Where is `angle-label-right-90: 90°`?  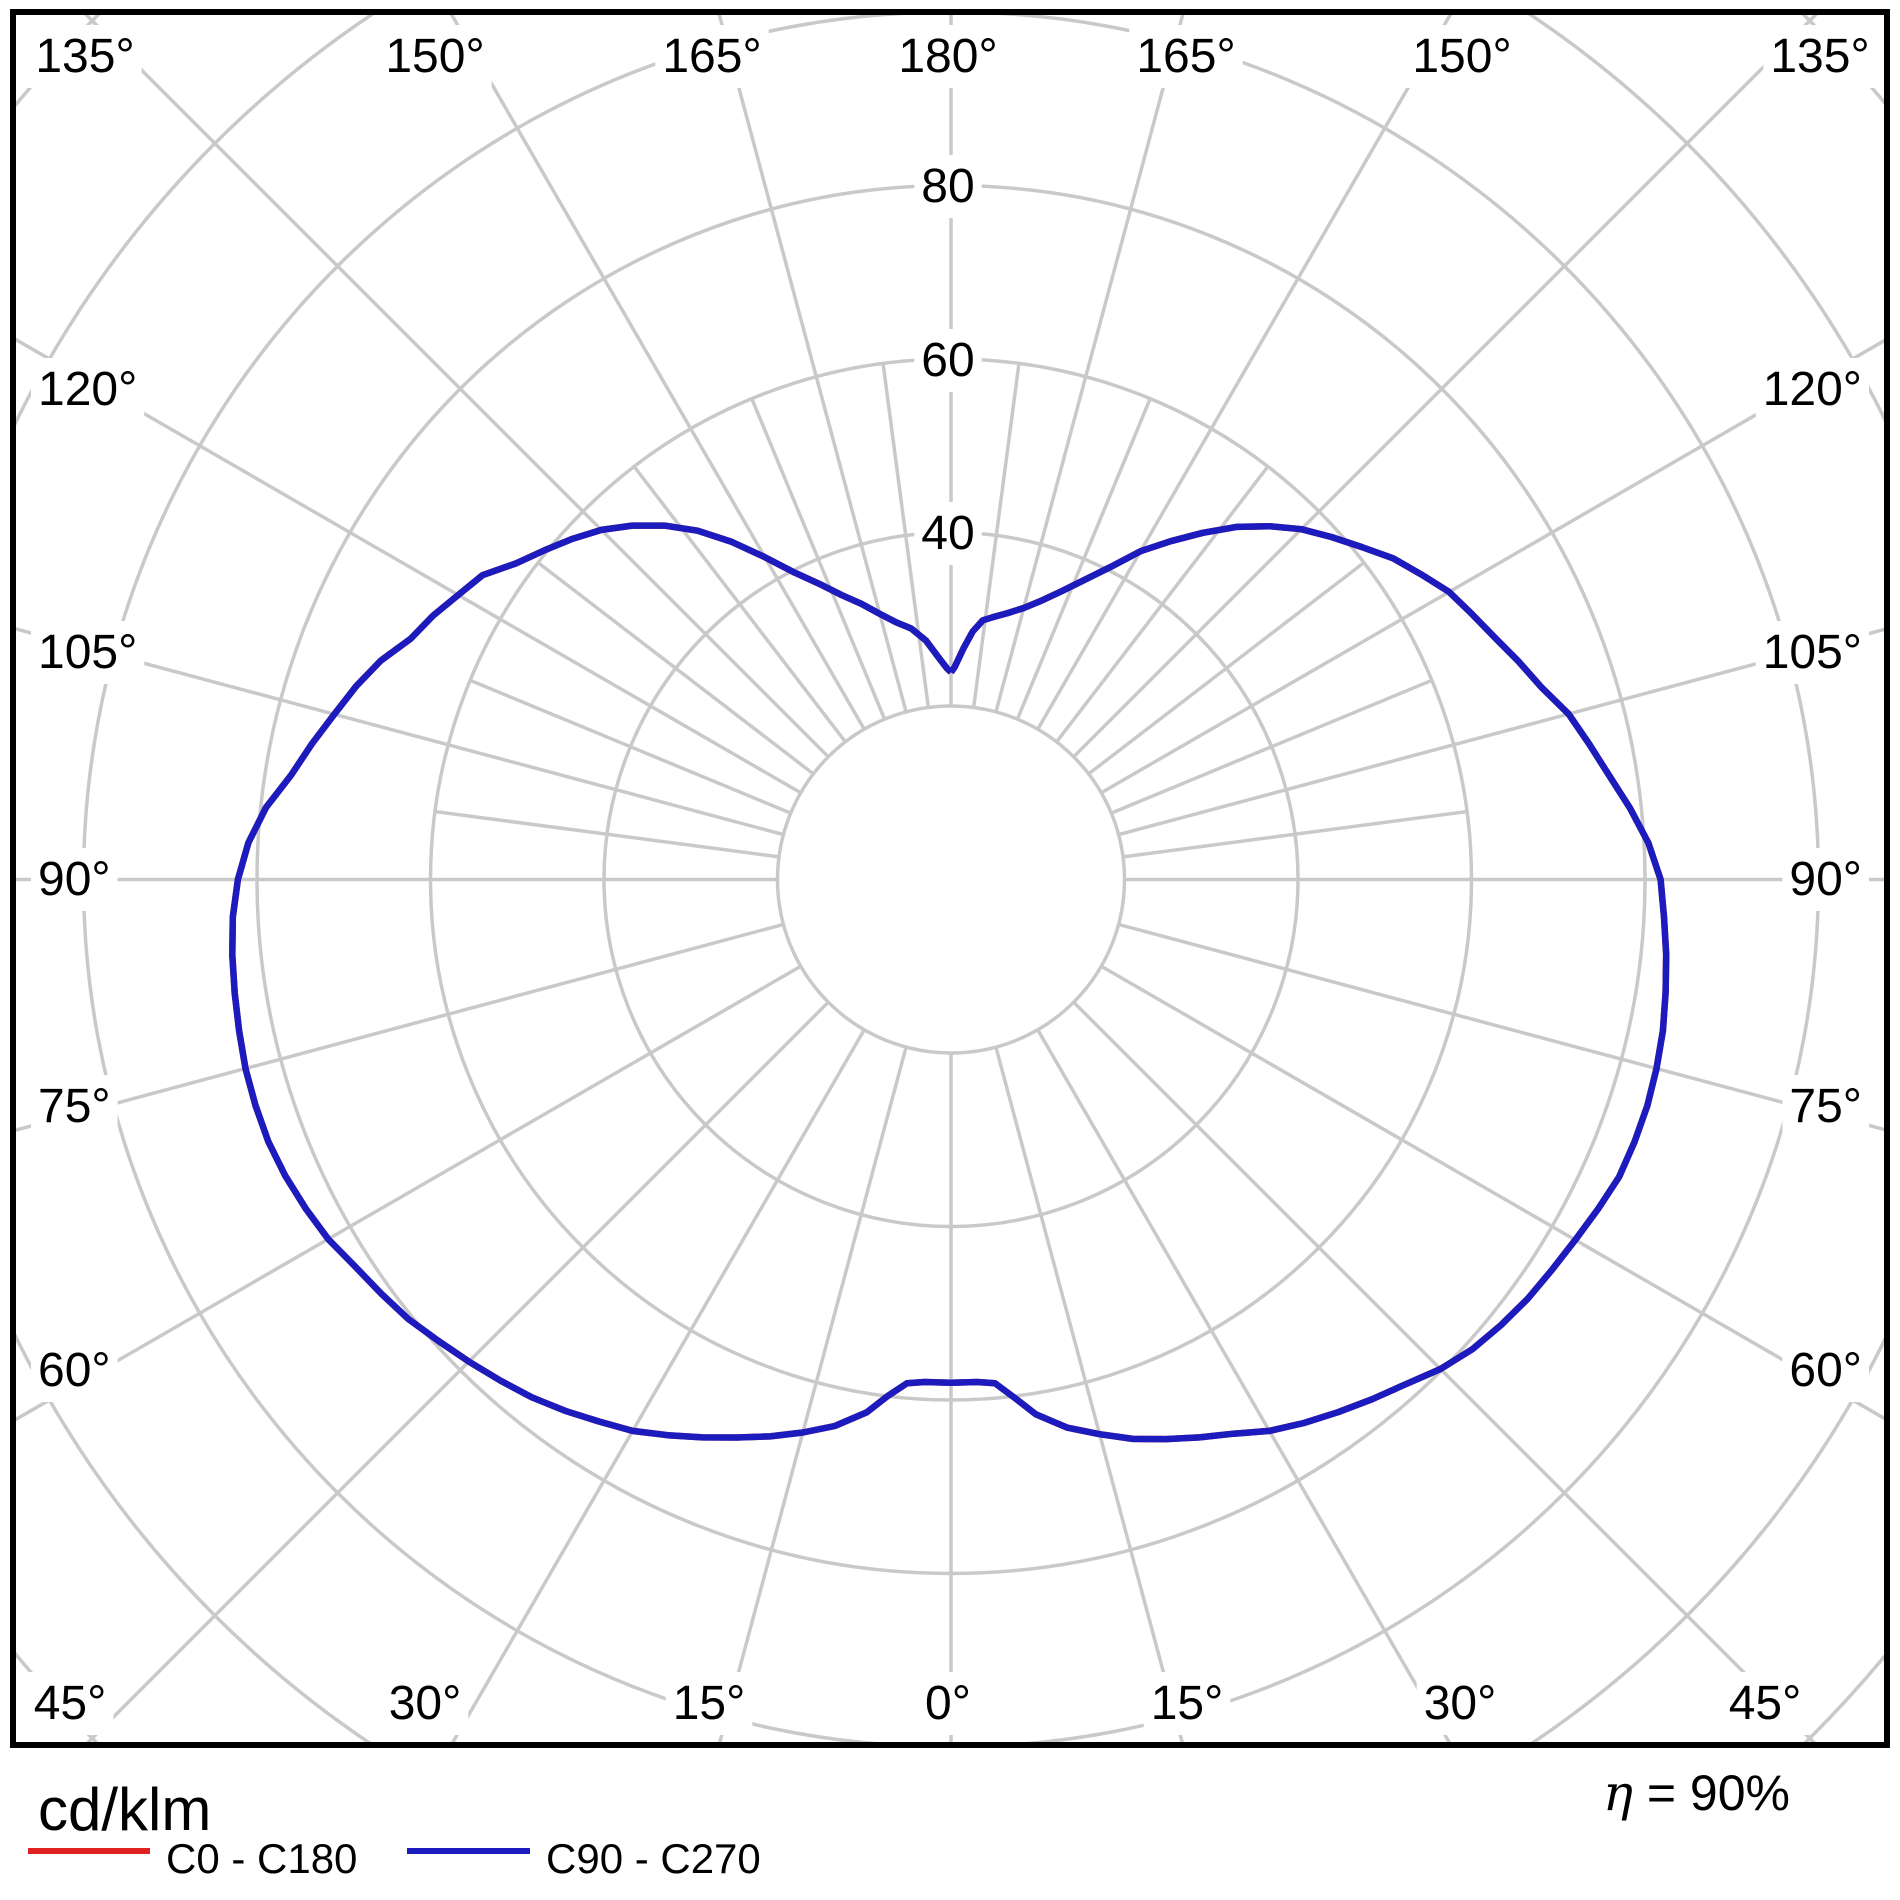
angle-label-right-90: 90° is located at coordinates (1825, 879).